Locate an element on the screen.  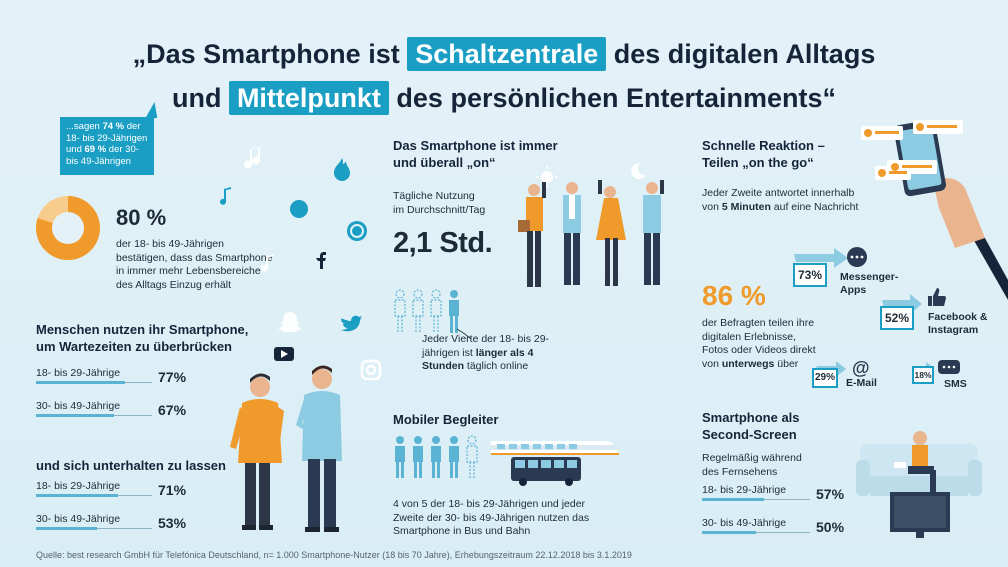
title-highlight-schaltzentrale: Schaltzentrale is located at coordinates (507, 54).